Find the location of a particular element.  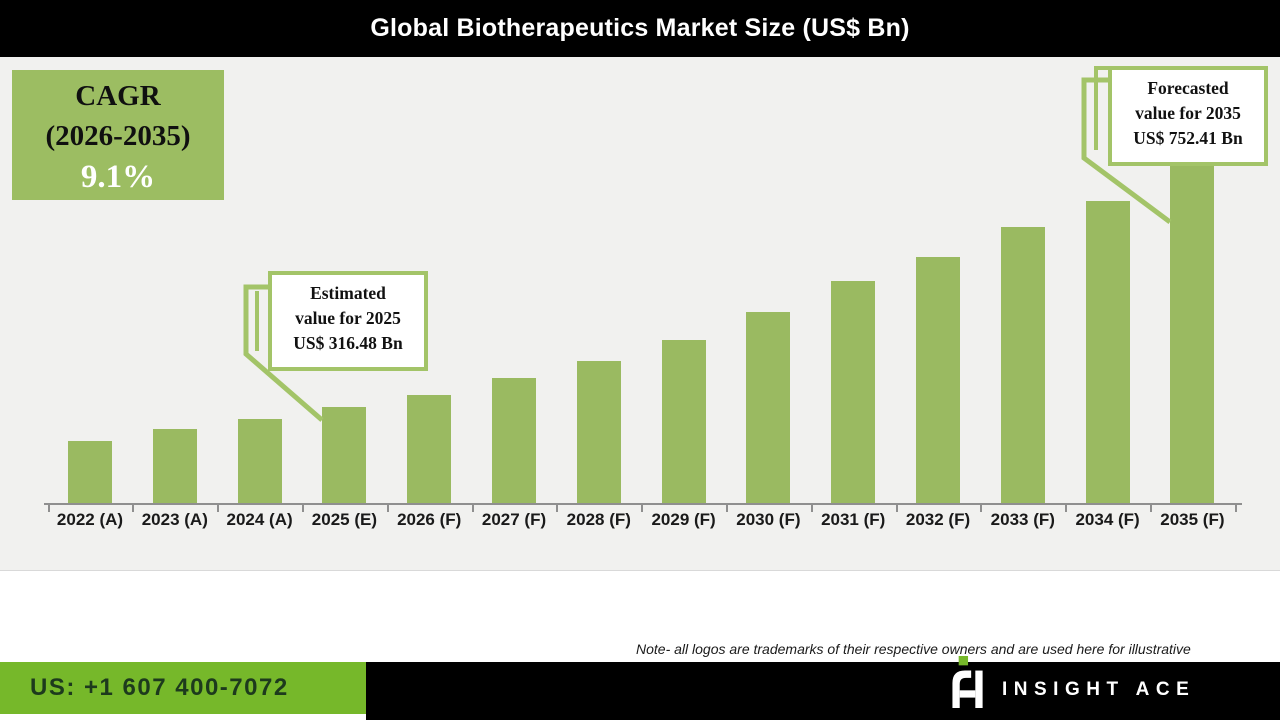

bar-2032-f is located at coordinates (938, 380).